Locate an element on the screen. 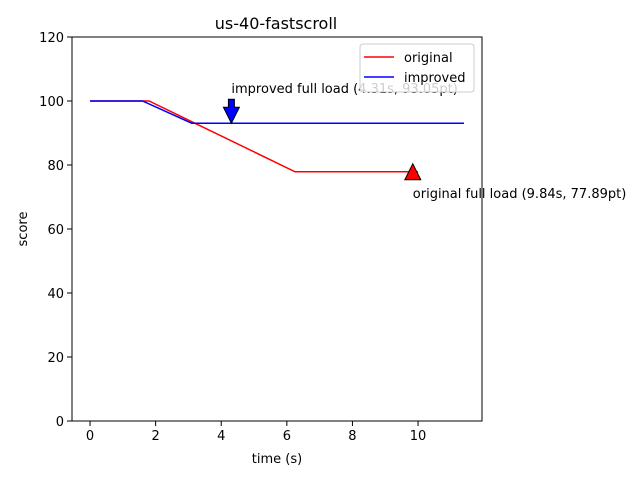 The image size is (640, 480). x-tick-label: 4 is located at coordinates (221, 436).